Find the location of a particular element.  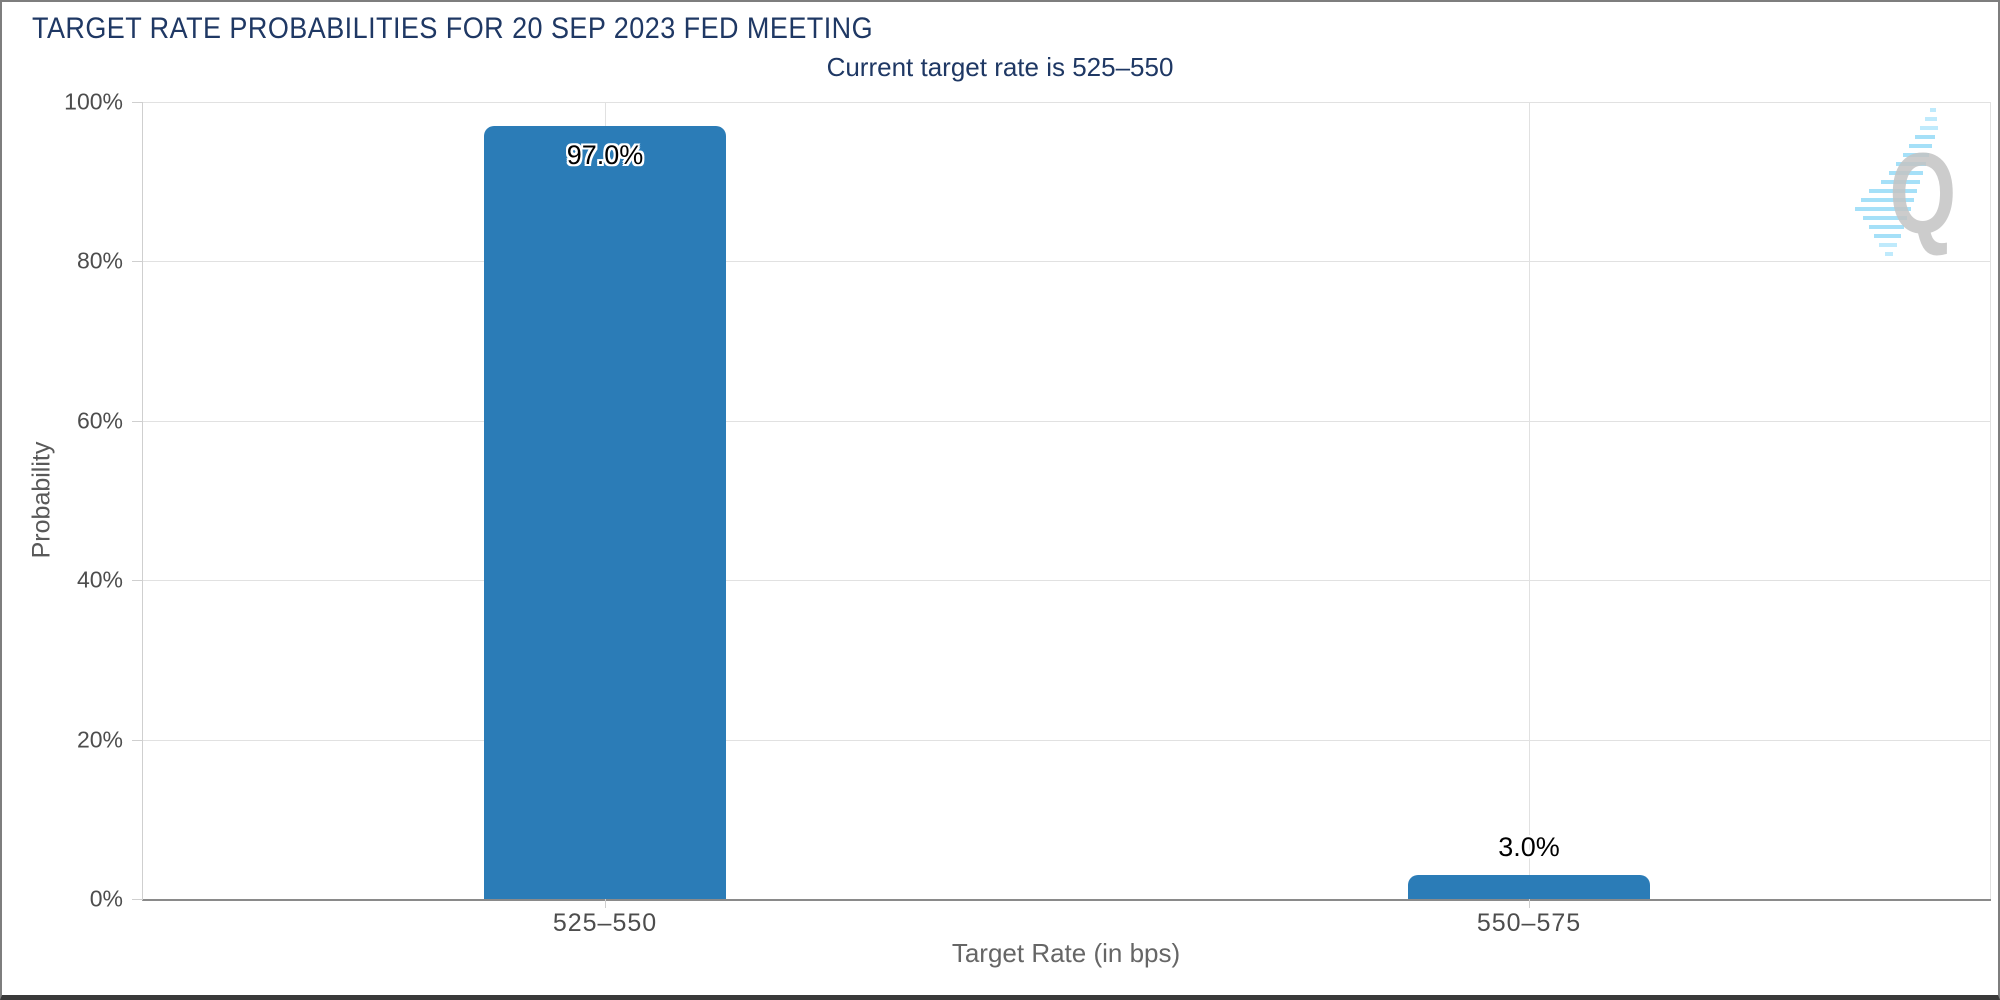

y-axis-title: Probability is located at coordinates (41, 500).